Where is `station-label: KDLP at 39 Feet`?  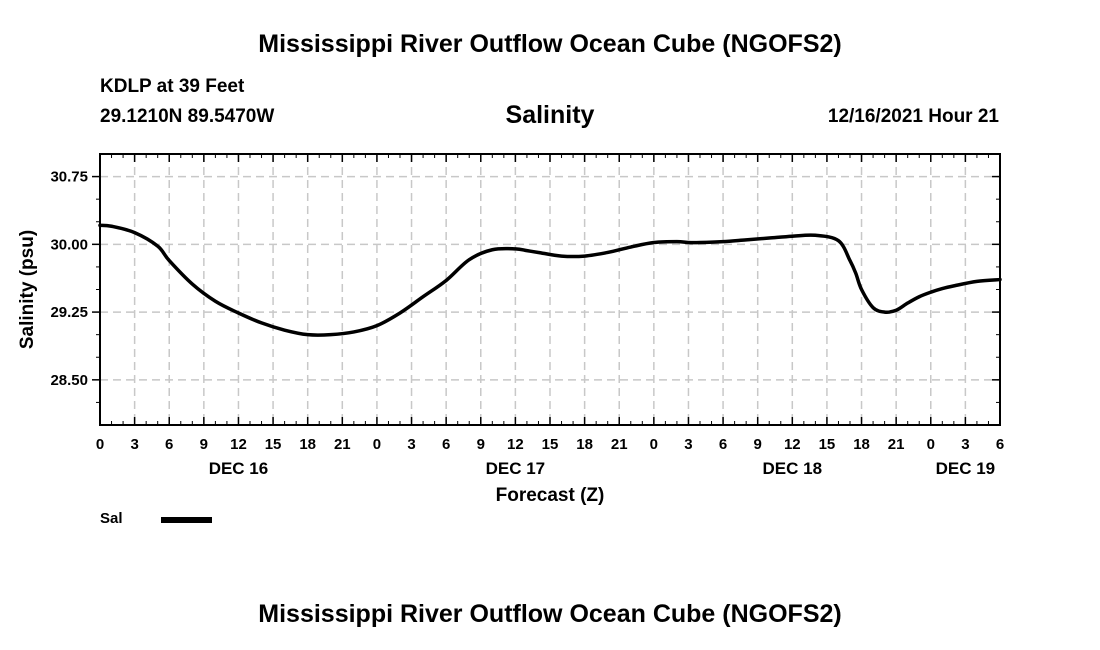 station-label: KDLP at 39 Feet is located at coordinates (172, 86).